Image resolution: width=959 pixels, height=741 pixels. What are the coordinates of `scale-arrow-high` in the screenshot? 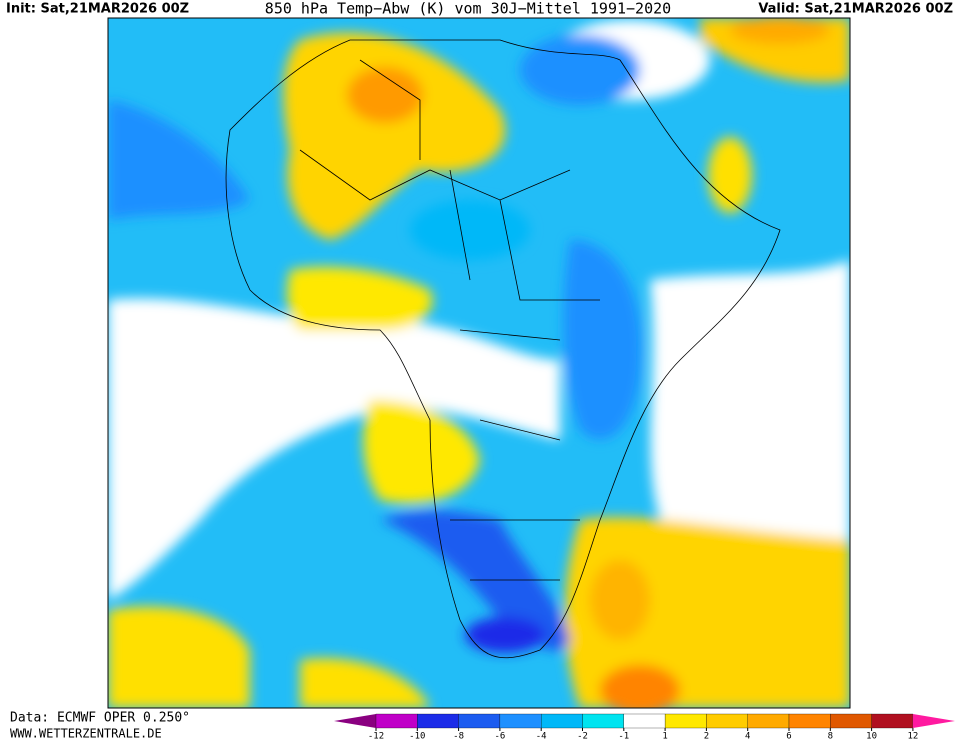 It's located at (933, 721).